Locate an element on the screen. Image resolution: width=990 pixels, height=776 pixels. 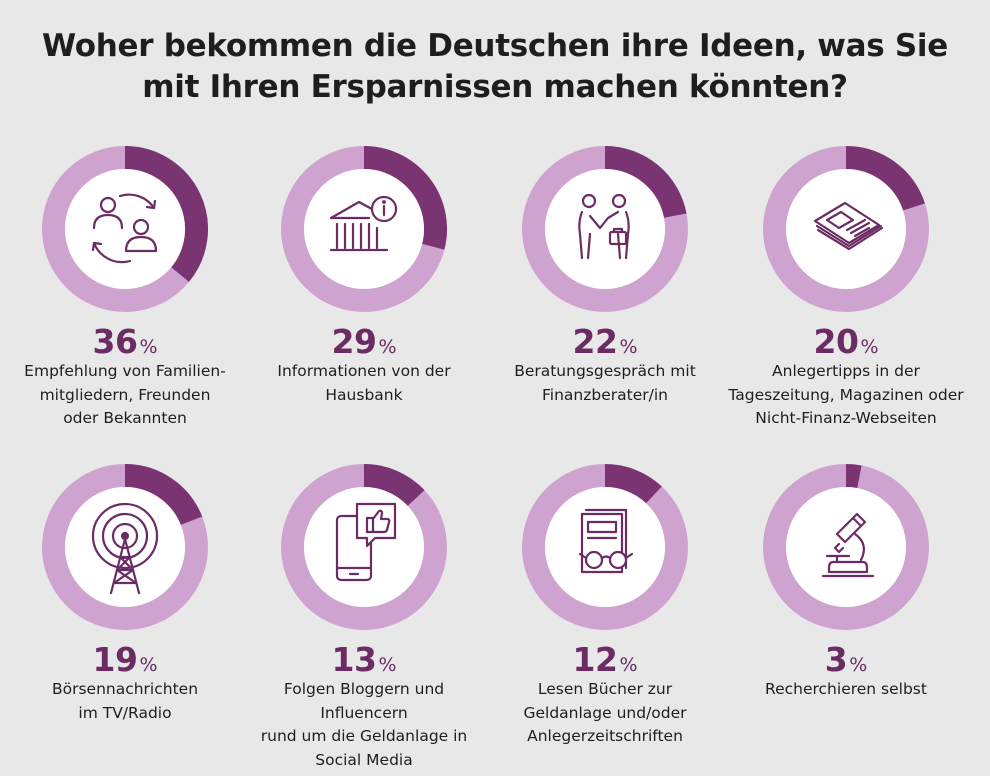
value-label: 22% is located at coordinates (605, 341).